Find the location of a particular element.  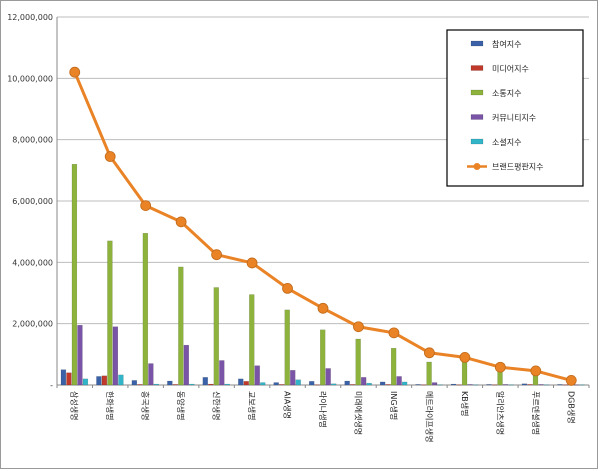

y-tick-label: 6,000,000 is located at coordinates (32, 201).